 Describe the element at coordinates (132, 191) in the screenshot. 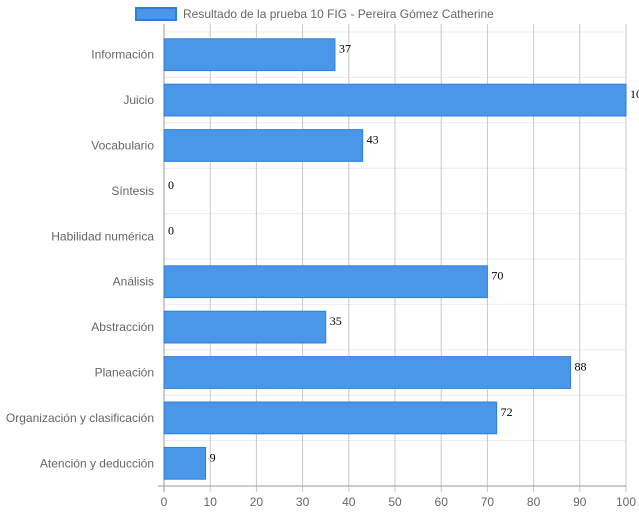

I see `category-label: Síntesis` at that location.